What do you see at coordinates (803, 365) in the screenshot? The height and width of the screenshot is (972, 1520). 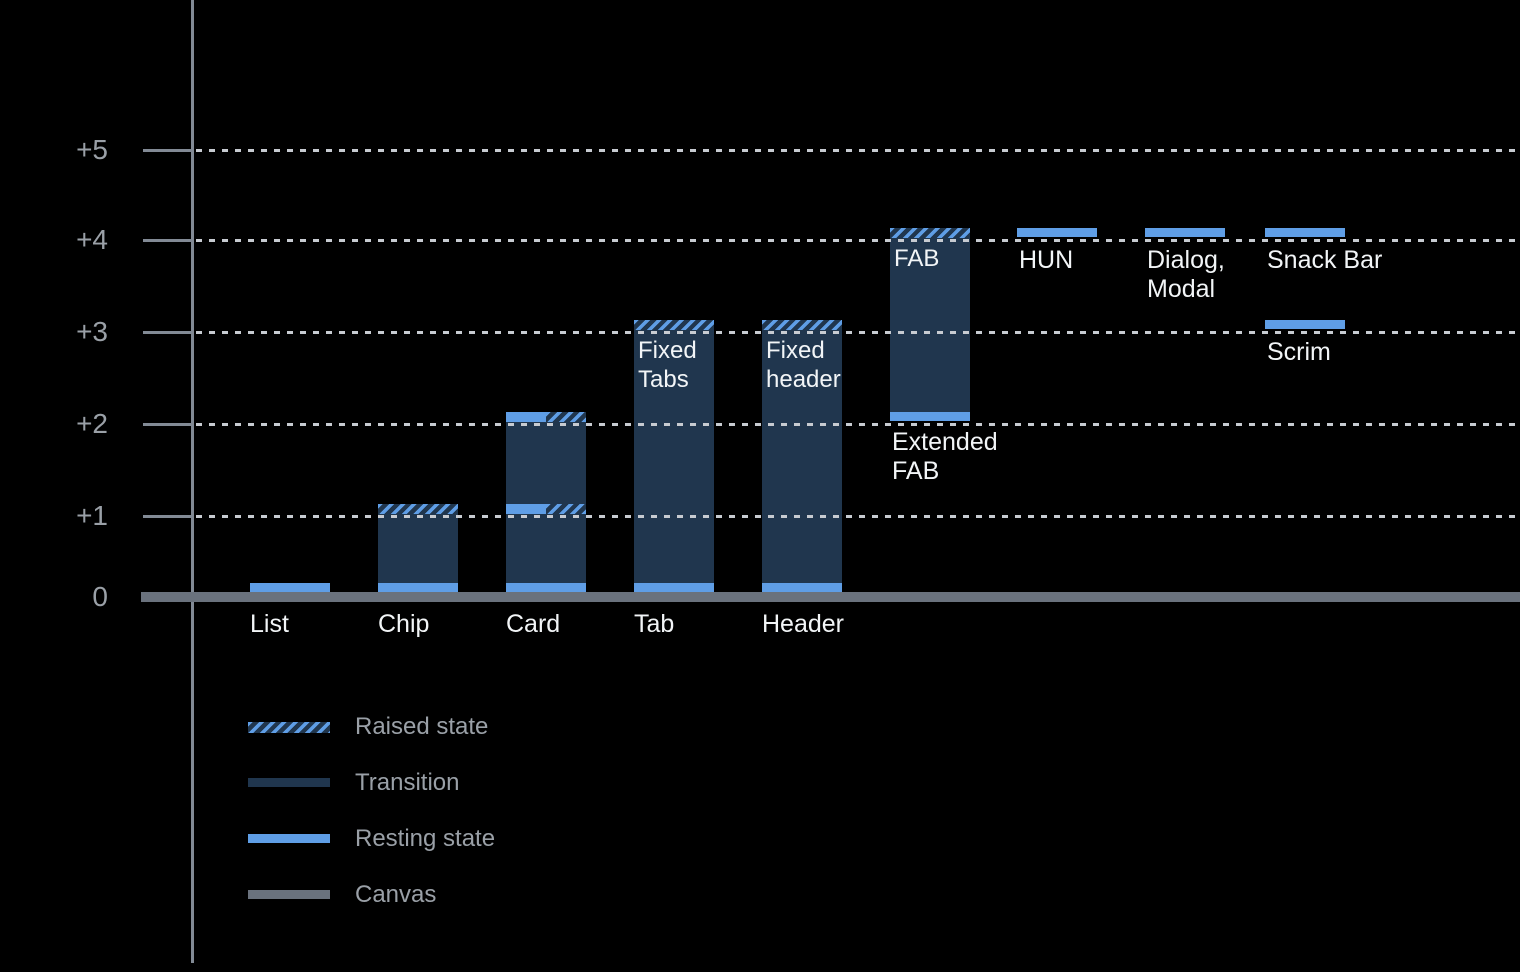 I see `bar-inner-label-header: Fixed header` at bounding box center [803, 365].